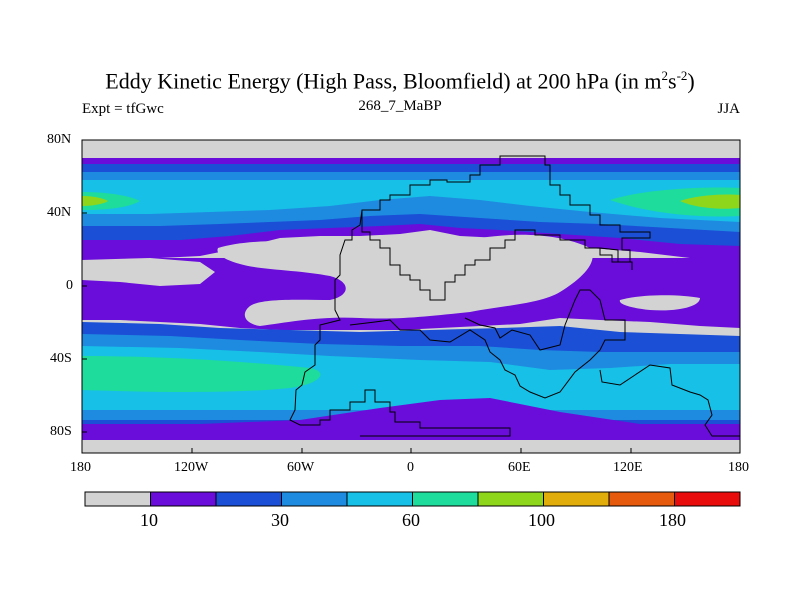 The height and width of the screenshot is (600, 800). Describe the element at coordinates (123, 109) in the screenshot. I see `experiment-label: Expt = tfGwc` at that location.